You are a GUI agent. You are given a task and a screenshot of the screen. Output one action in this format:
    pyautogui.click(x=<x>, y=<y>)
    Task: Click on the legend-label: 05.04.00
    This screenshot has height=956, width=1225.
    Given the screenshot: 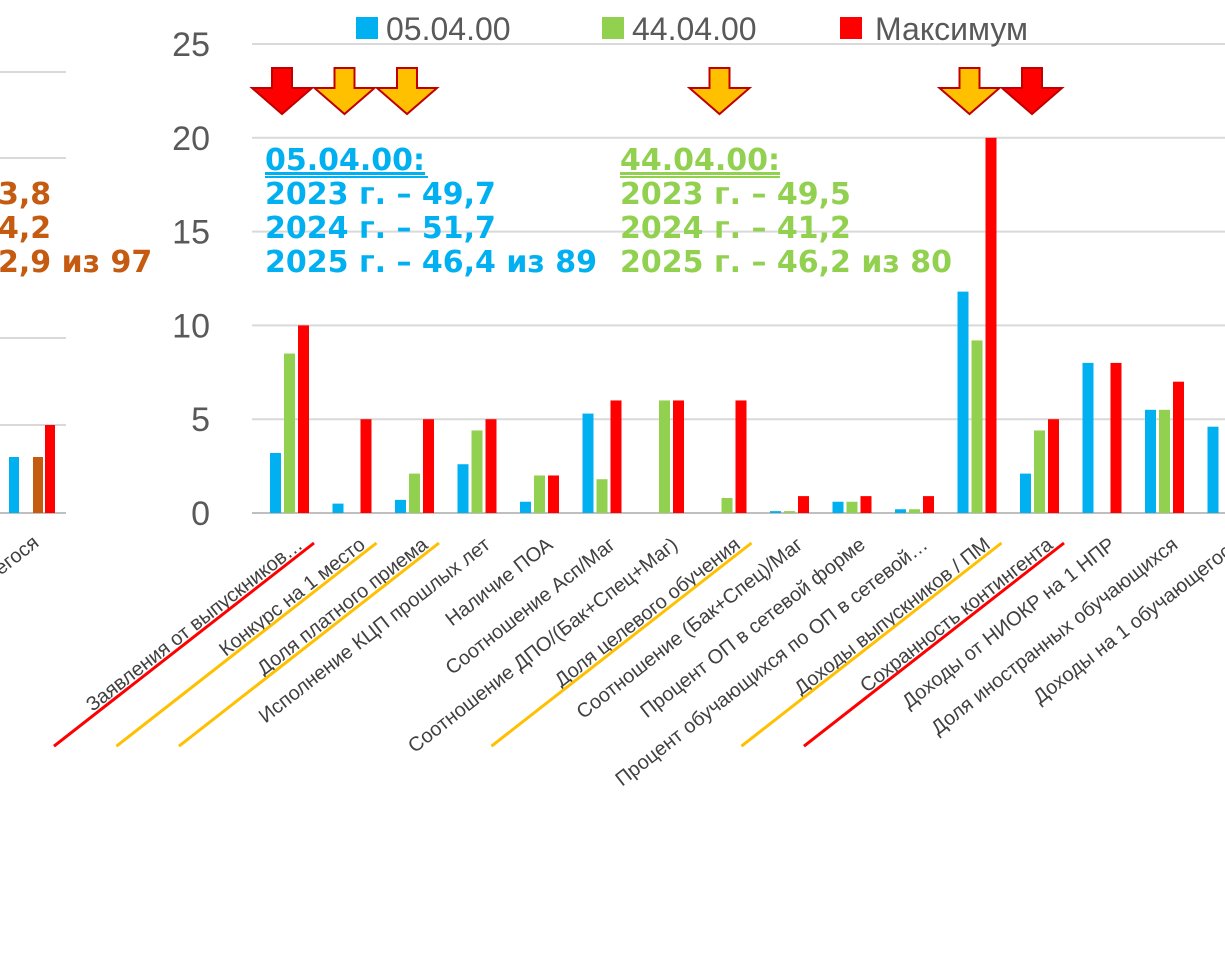 What is the action you would take?
    pyautogui.click(x=448, y=29)
    